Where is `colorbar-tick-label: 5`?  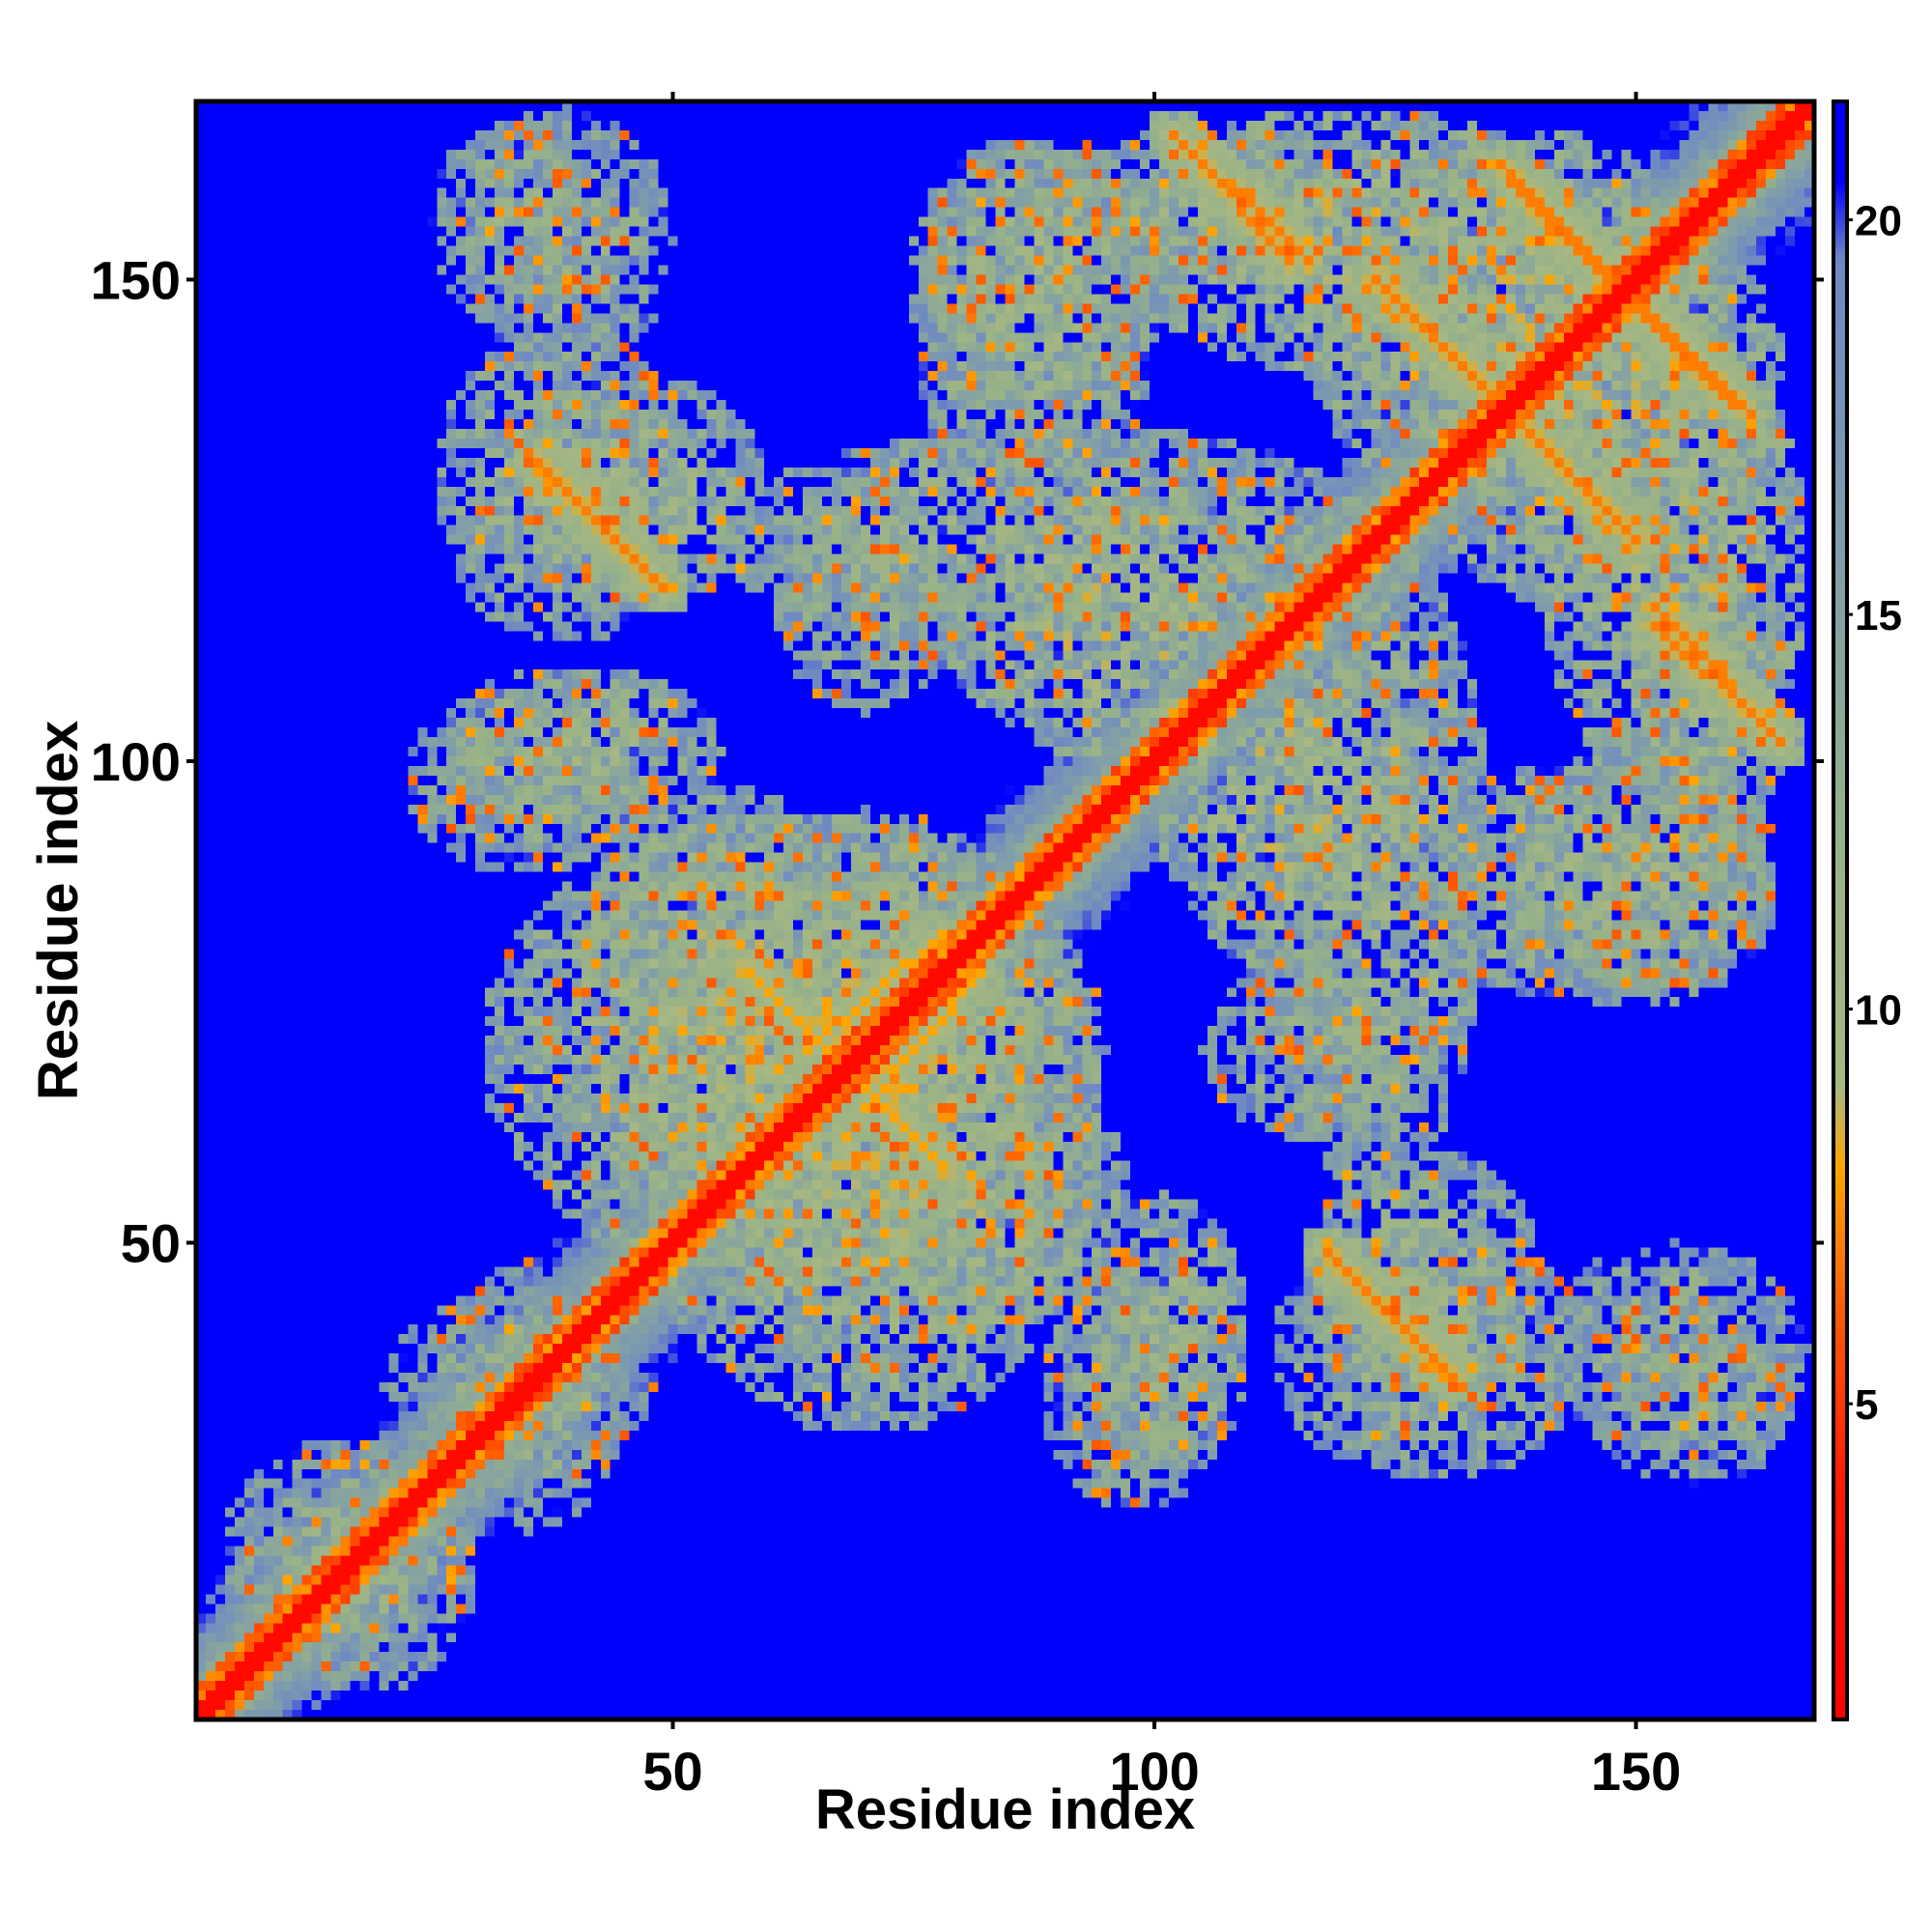
colorbar-tick-label: 5 is located at coordinates (1866, 1405).